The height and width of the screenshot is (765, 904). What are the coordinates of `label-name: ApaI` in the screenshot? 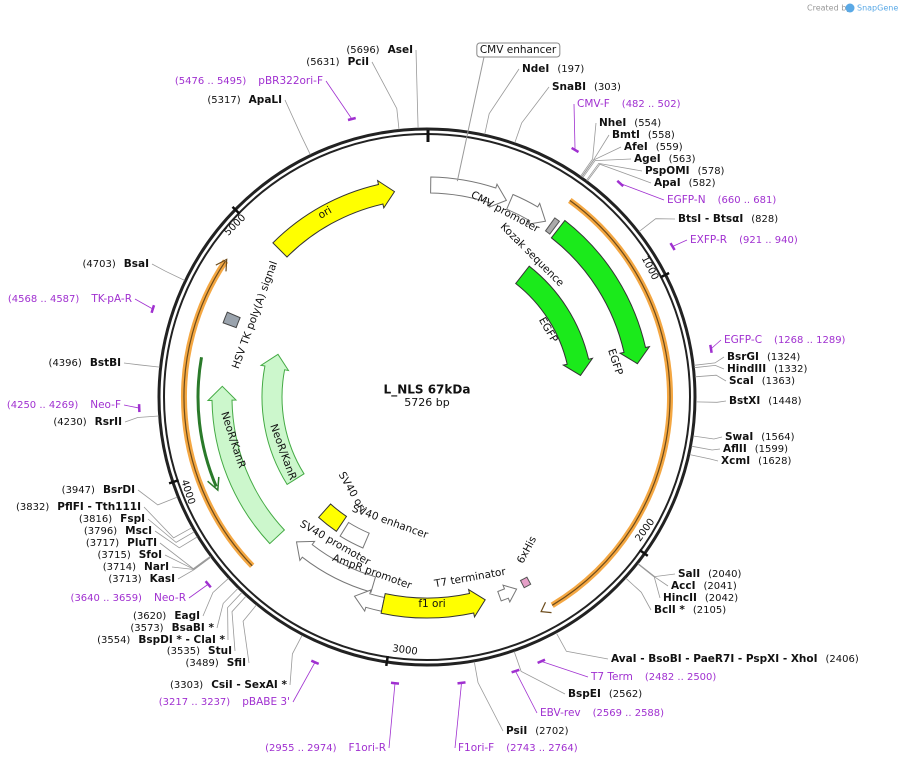 It's located at (667, 183).